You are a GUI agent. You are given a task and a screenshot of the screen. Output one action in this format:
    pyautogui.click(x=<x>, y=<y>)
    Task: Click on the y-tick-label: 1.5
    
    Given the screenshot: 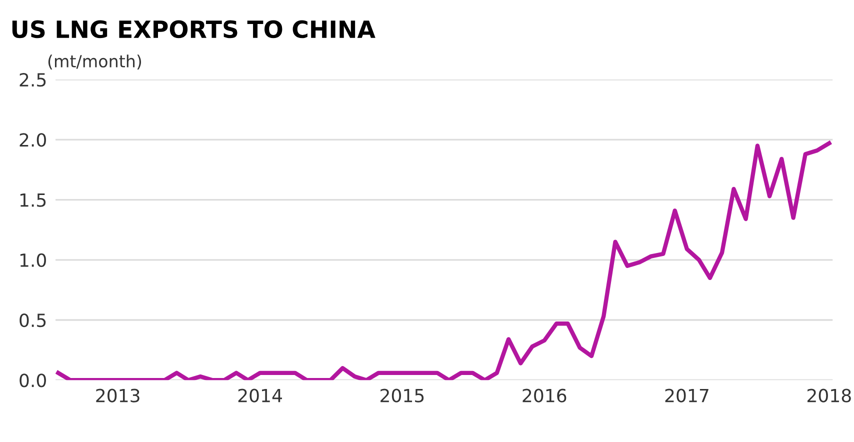 What is the action you would take?
    pyautogui.click(x=33, y=200)
    